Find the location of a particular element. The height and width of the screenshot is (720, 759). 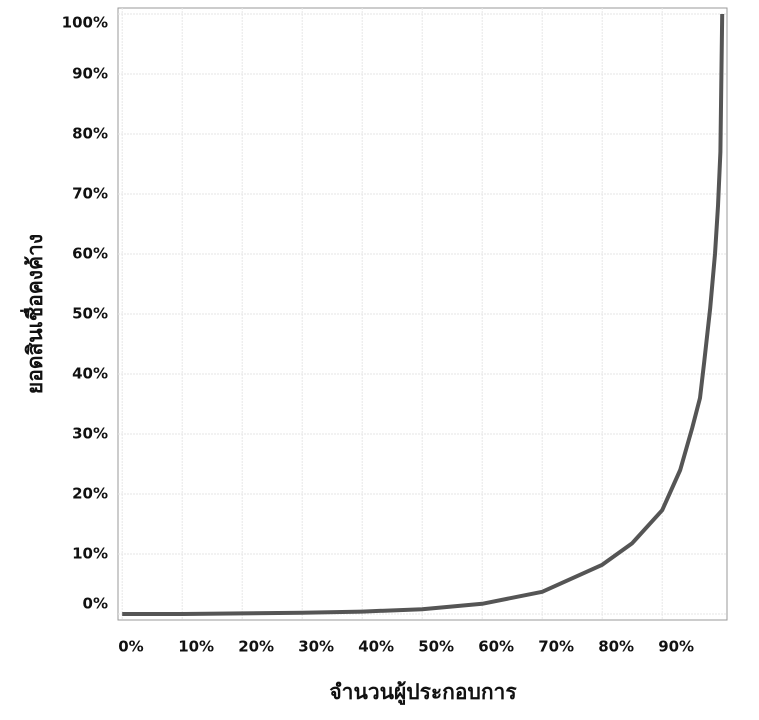

x-tick-label: 60% is located at coordinates (496, 647).